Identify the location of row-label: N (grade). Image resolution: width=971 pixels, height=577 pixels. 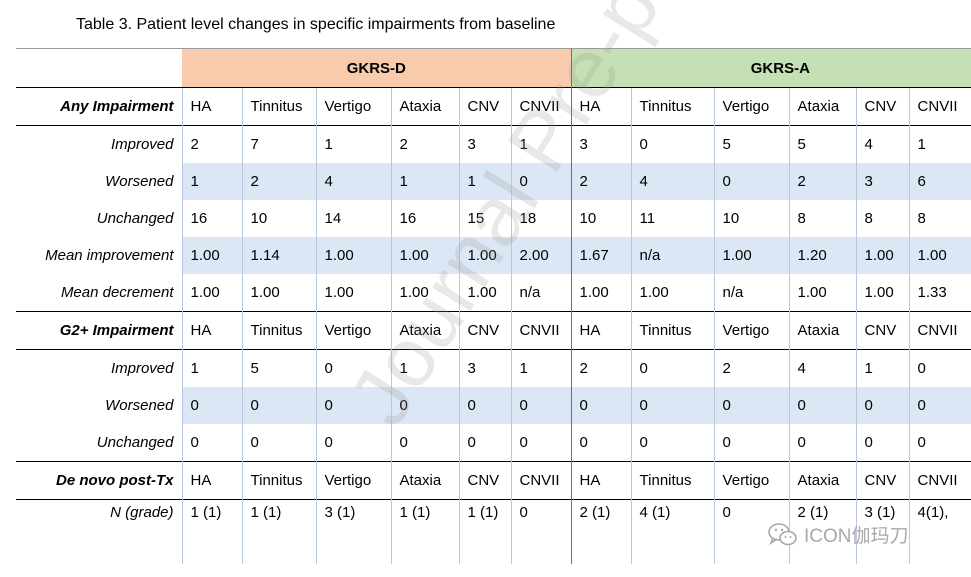
(99, 531).